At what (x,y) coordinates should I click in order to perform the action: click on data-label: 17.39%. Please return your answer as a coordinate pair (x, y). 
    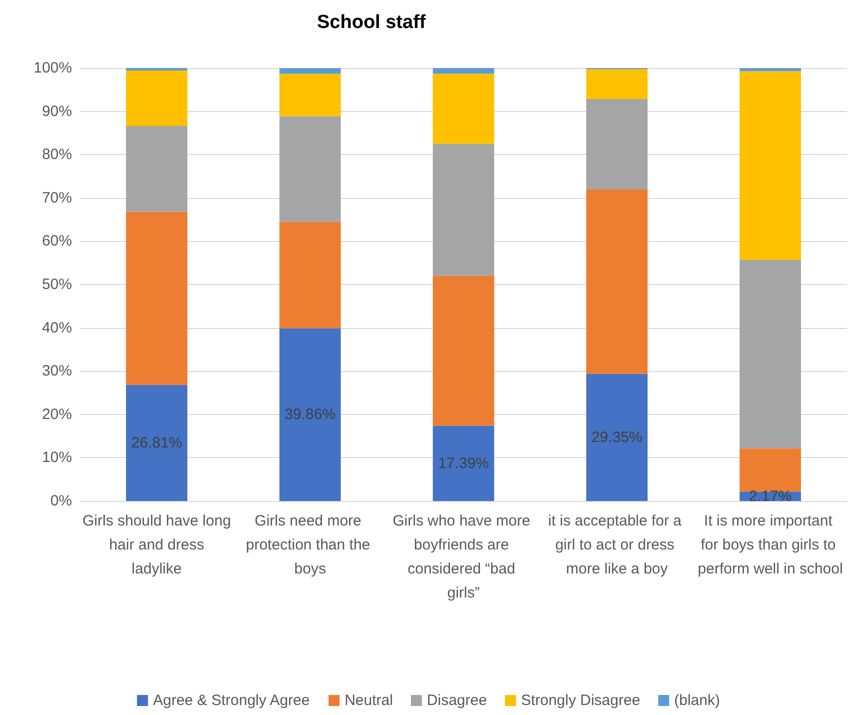
    Looking at the image, I should click on (463, 463).